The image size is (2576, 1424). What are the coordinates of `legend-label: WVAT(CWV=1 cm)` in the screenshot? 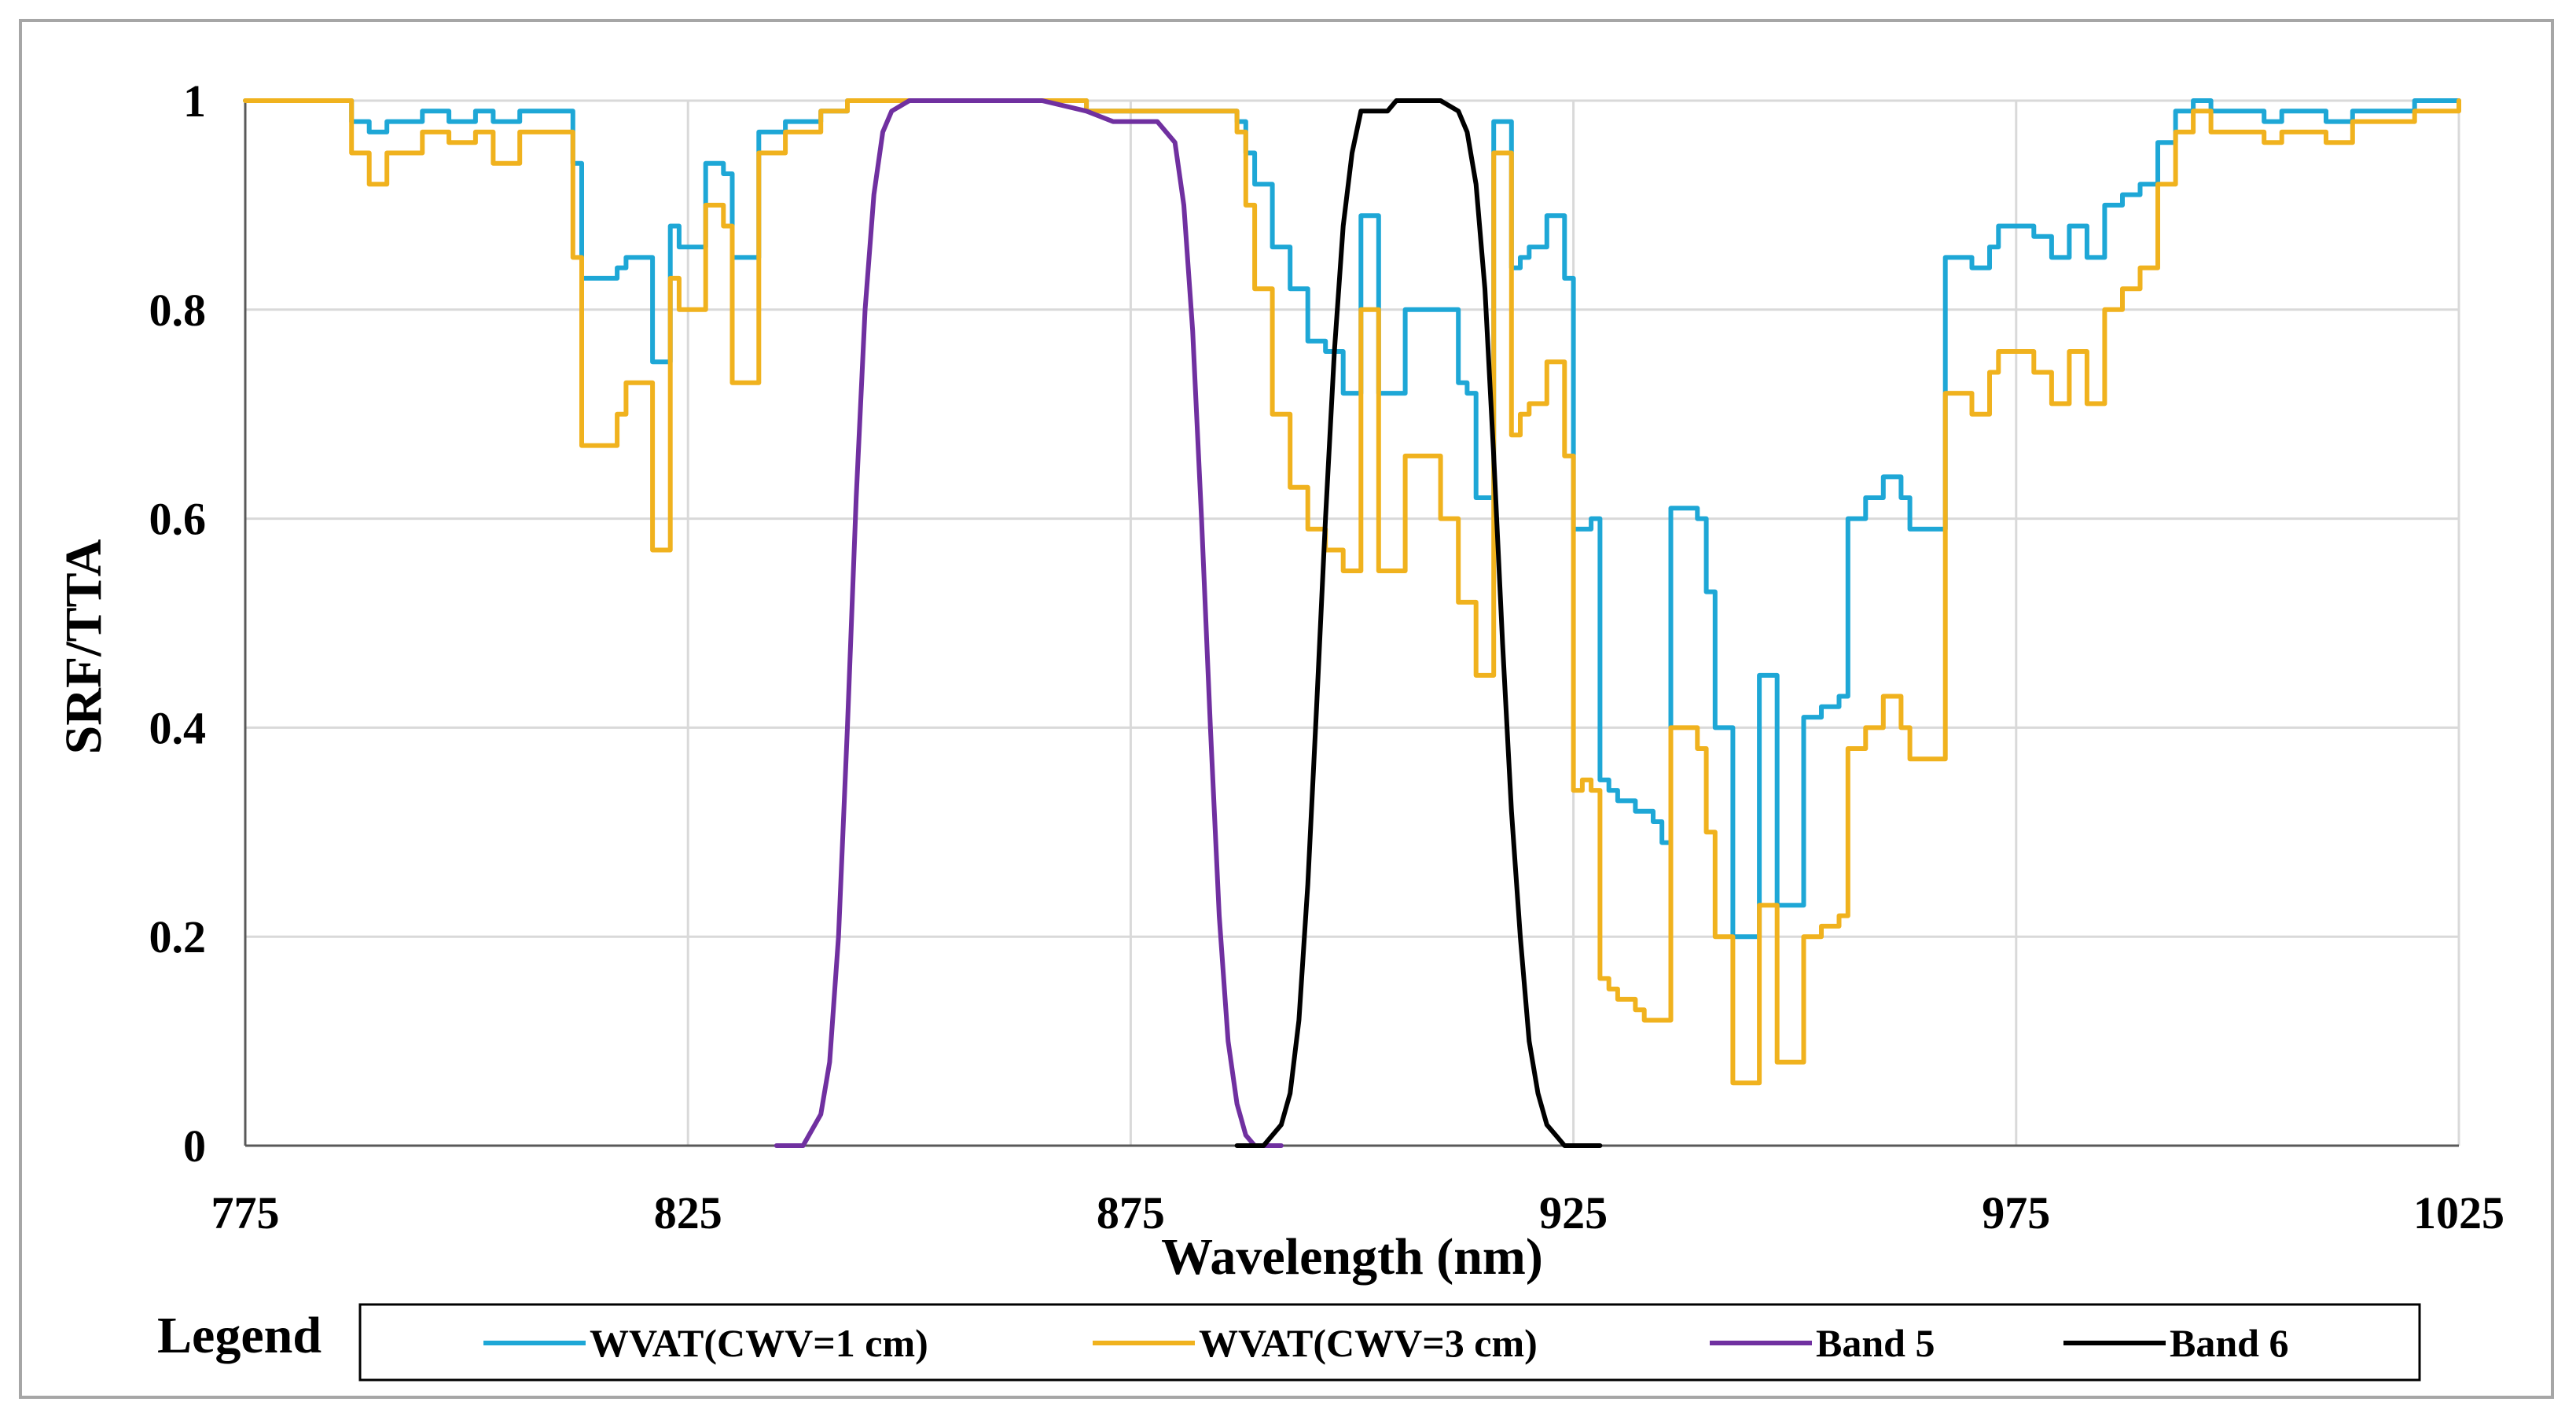 It's located at (759, 1343).